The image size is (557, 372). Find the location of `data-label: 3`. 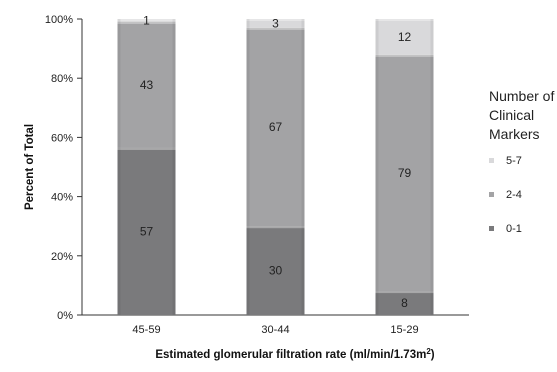

data-label: 3 is located at coordinates (275, 23).